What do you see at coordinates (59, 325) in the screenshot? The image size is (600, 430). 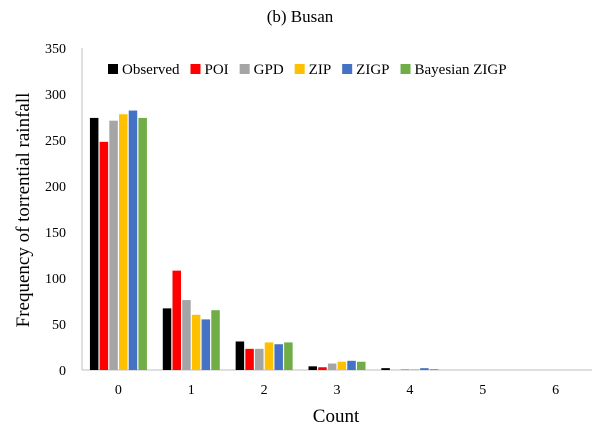 I see `y-tick-label: 50` at bounding box center [59, 325].